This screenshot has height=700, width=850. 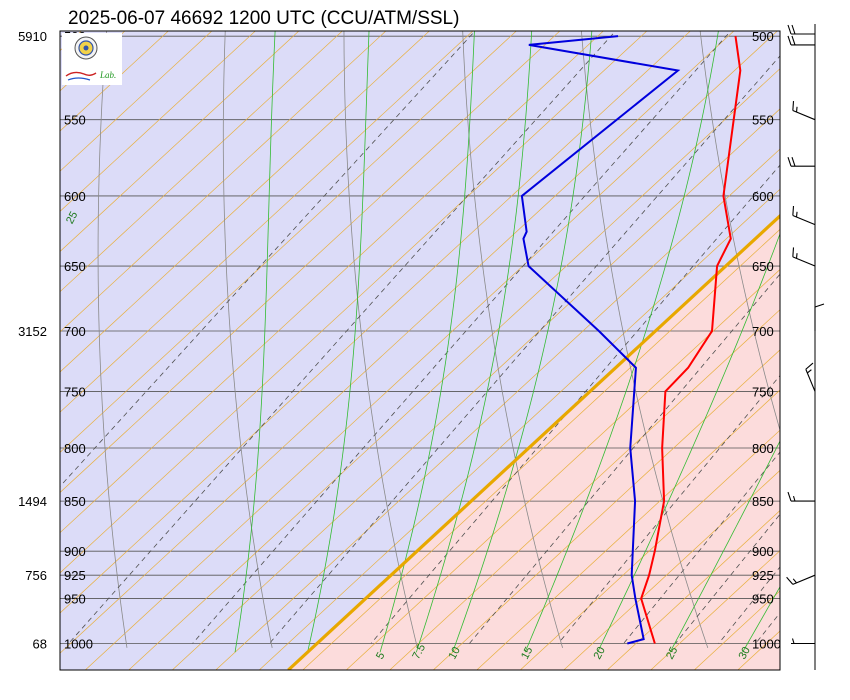 What do you see at coordinates (75, 266) in the screenshot?
I see `pressure-label-left: 650` at bounding box center [75, 266].